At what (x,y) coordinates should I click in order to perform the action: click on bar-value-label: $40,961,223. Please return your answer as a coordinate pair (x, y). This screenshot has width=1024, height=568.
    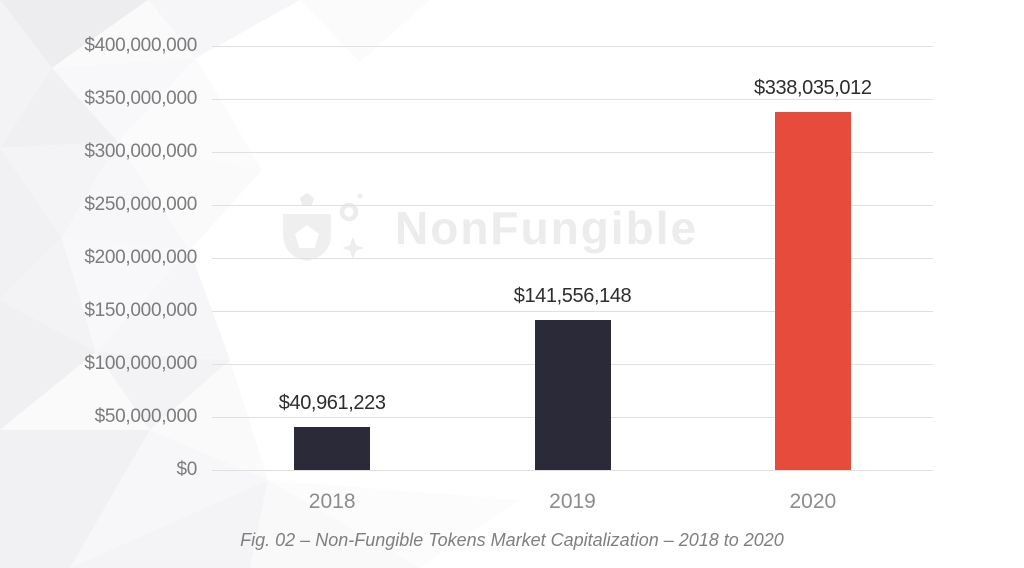
    Looking at the image, I should click on (332, 402).